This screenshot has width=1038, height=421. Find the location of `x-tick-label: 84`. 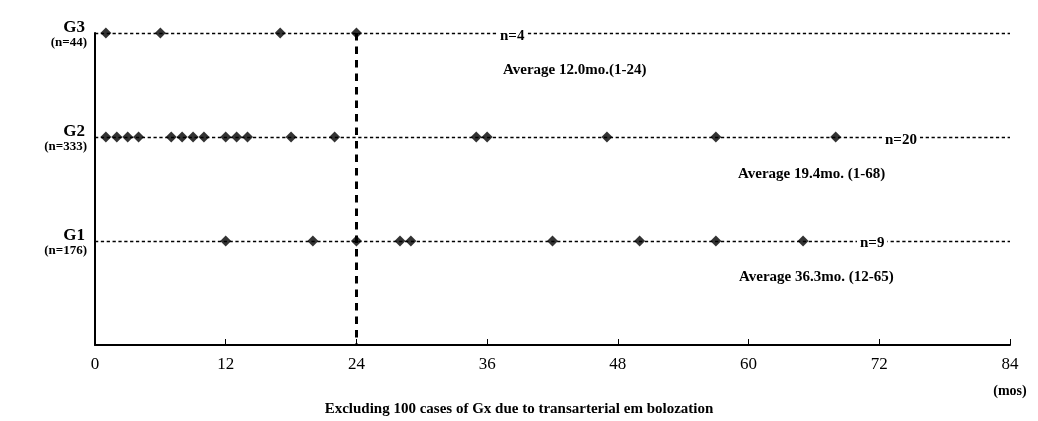

x-tick-label: 84 is located at coordinates (1010, 363).